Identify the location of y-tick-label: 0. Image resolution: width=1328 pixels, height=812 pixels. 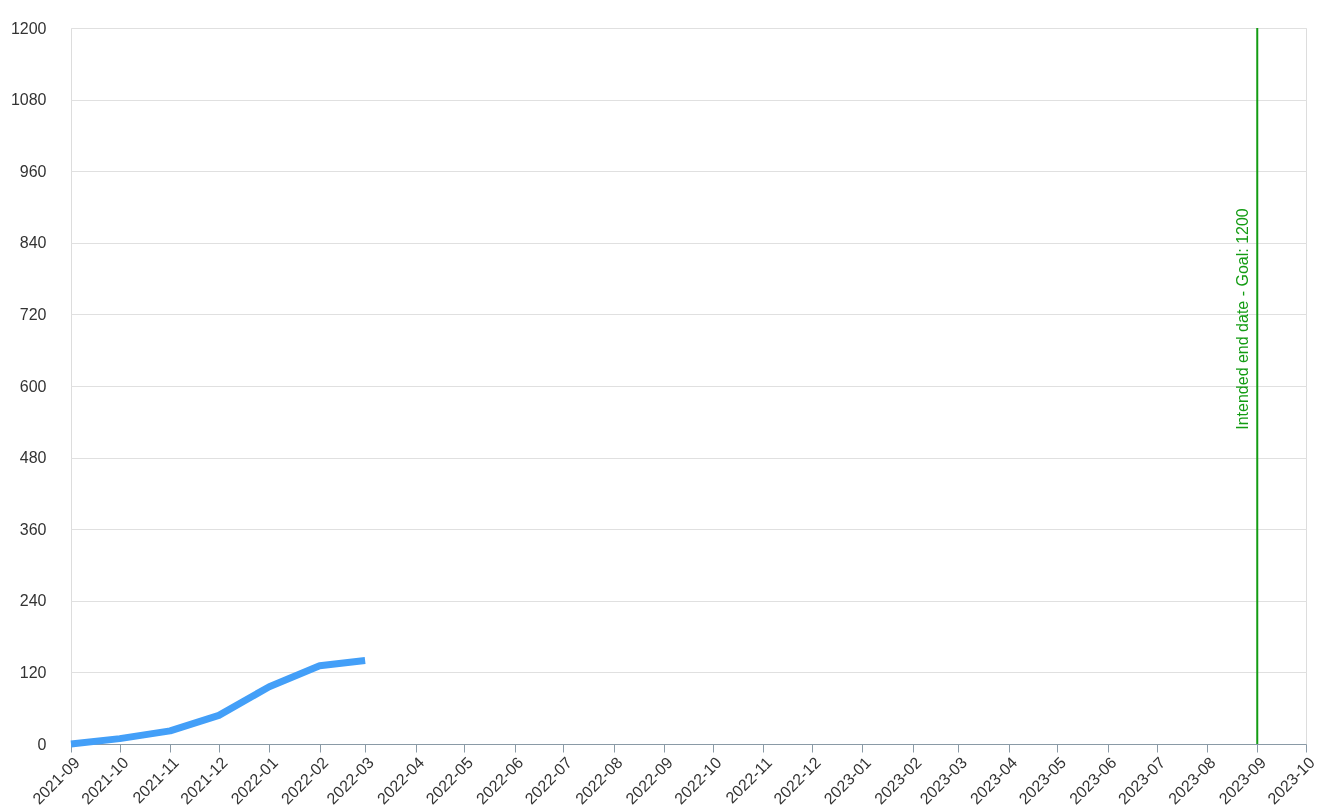
(42, 744).